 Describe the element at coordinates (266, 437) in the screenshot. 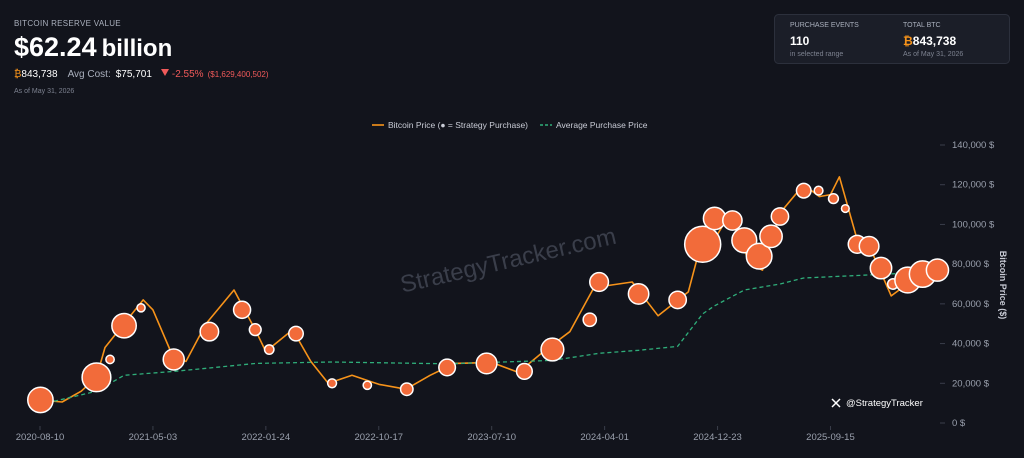

I see `x-tick-label: 2022-01-24` at that location.